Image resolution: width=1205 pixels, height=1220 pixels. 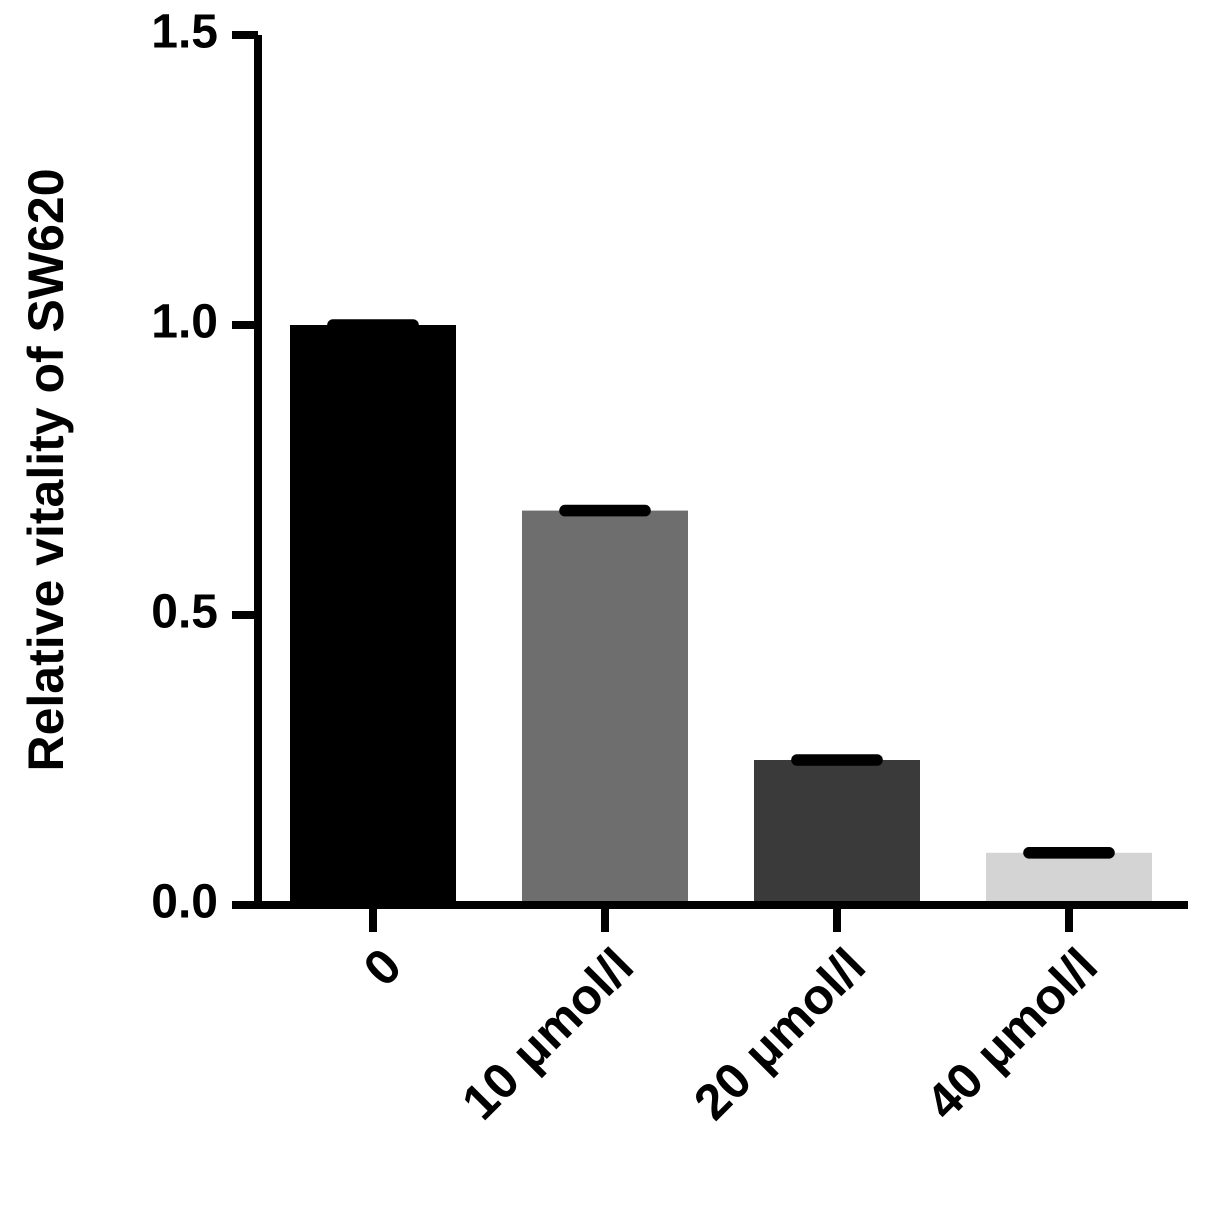 What do you see at coordinates (184, 612) in the screenshot?
I see `y-tick-label: 0.5` at bounding box center [184, 612].